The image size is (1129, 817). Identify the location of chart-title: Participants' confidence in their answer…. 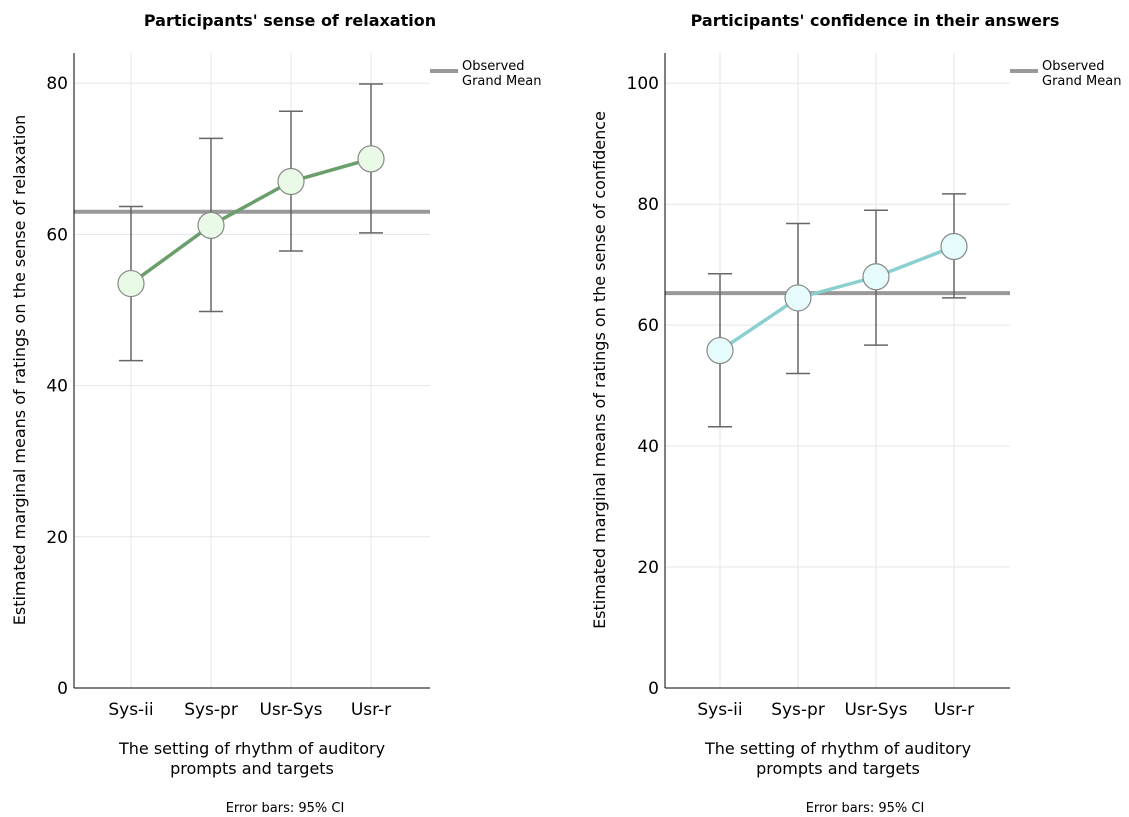
(875, 20).